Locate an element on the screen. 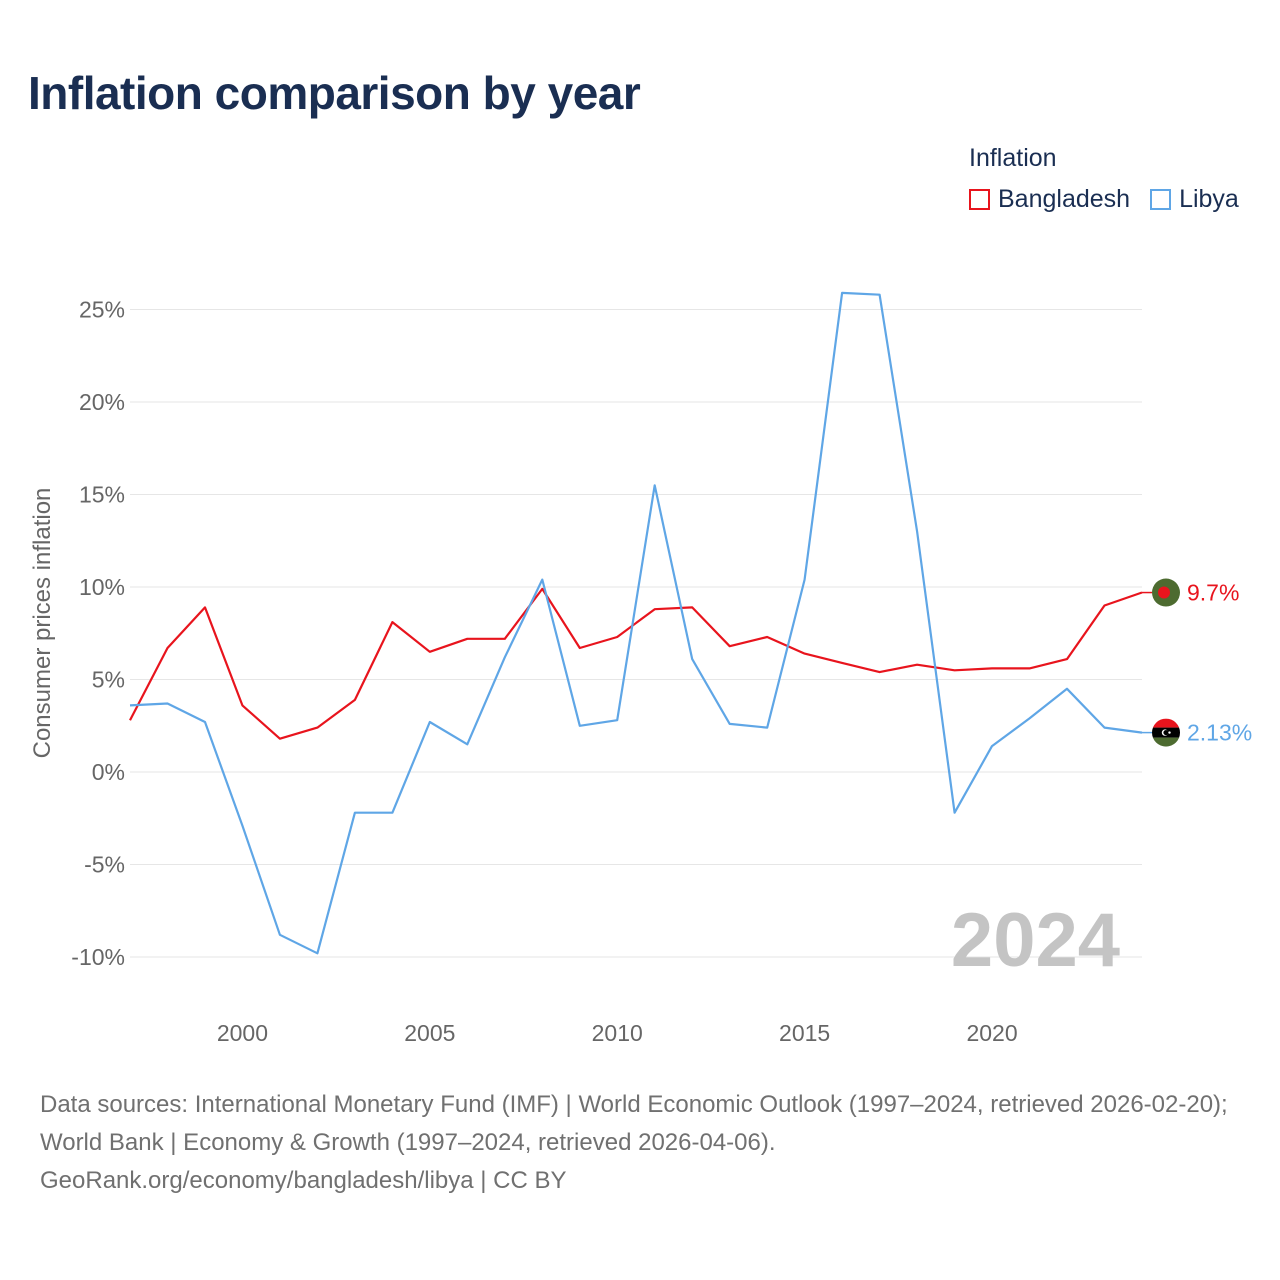  legend-label-libya: Libya is located at coordinates (1209, 199).